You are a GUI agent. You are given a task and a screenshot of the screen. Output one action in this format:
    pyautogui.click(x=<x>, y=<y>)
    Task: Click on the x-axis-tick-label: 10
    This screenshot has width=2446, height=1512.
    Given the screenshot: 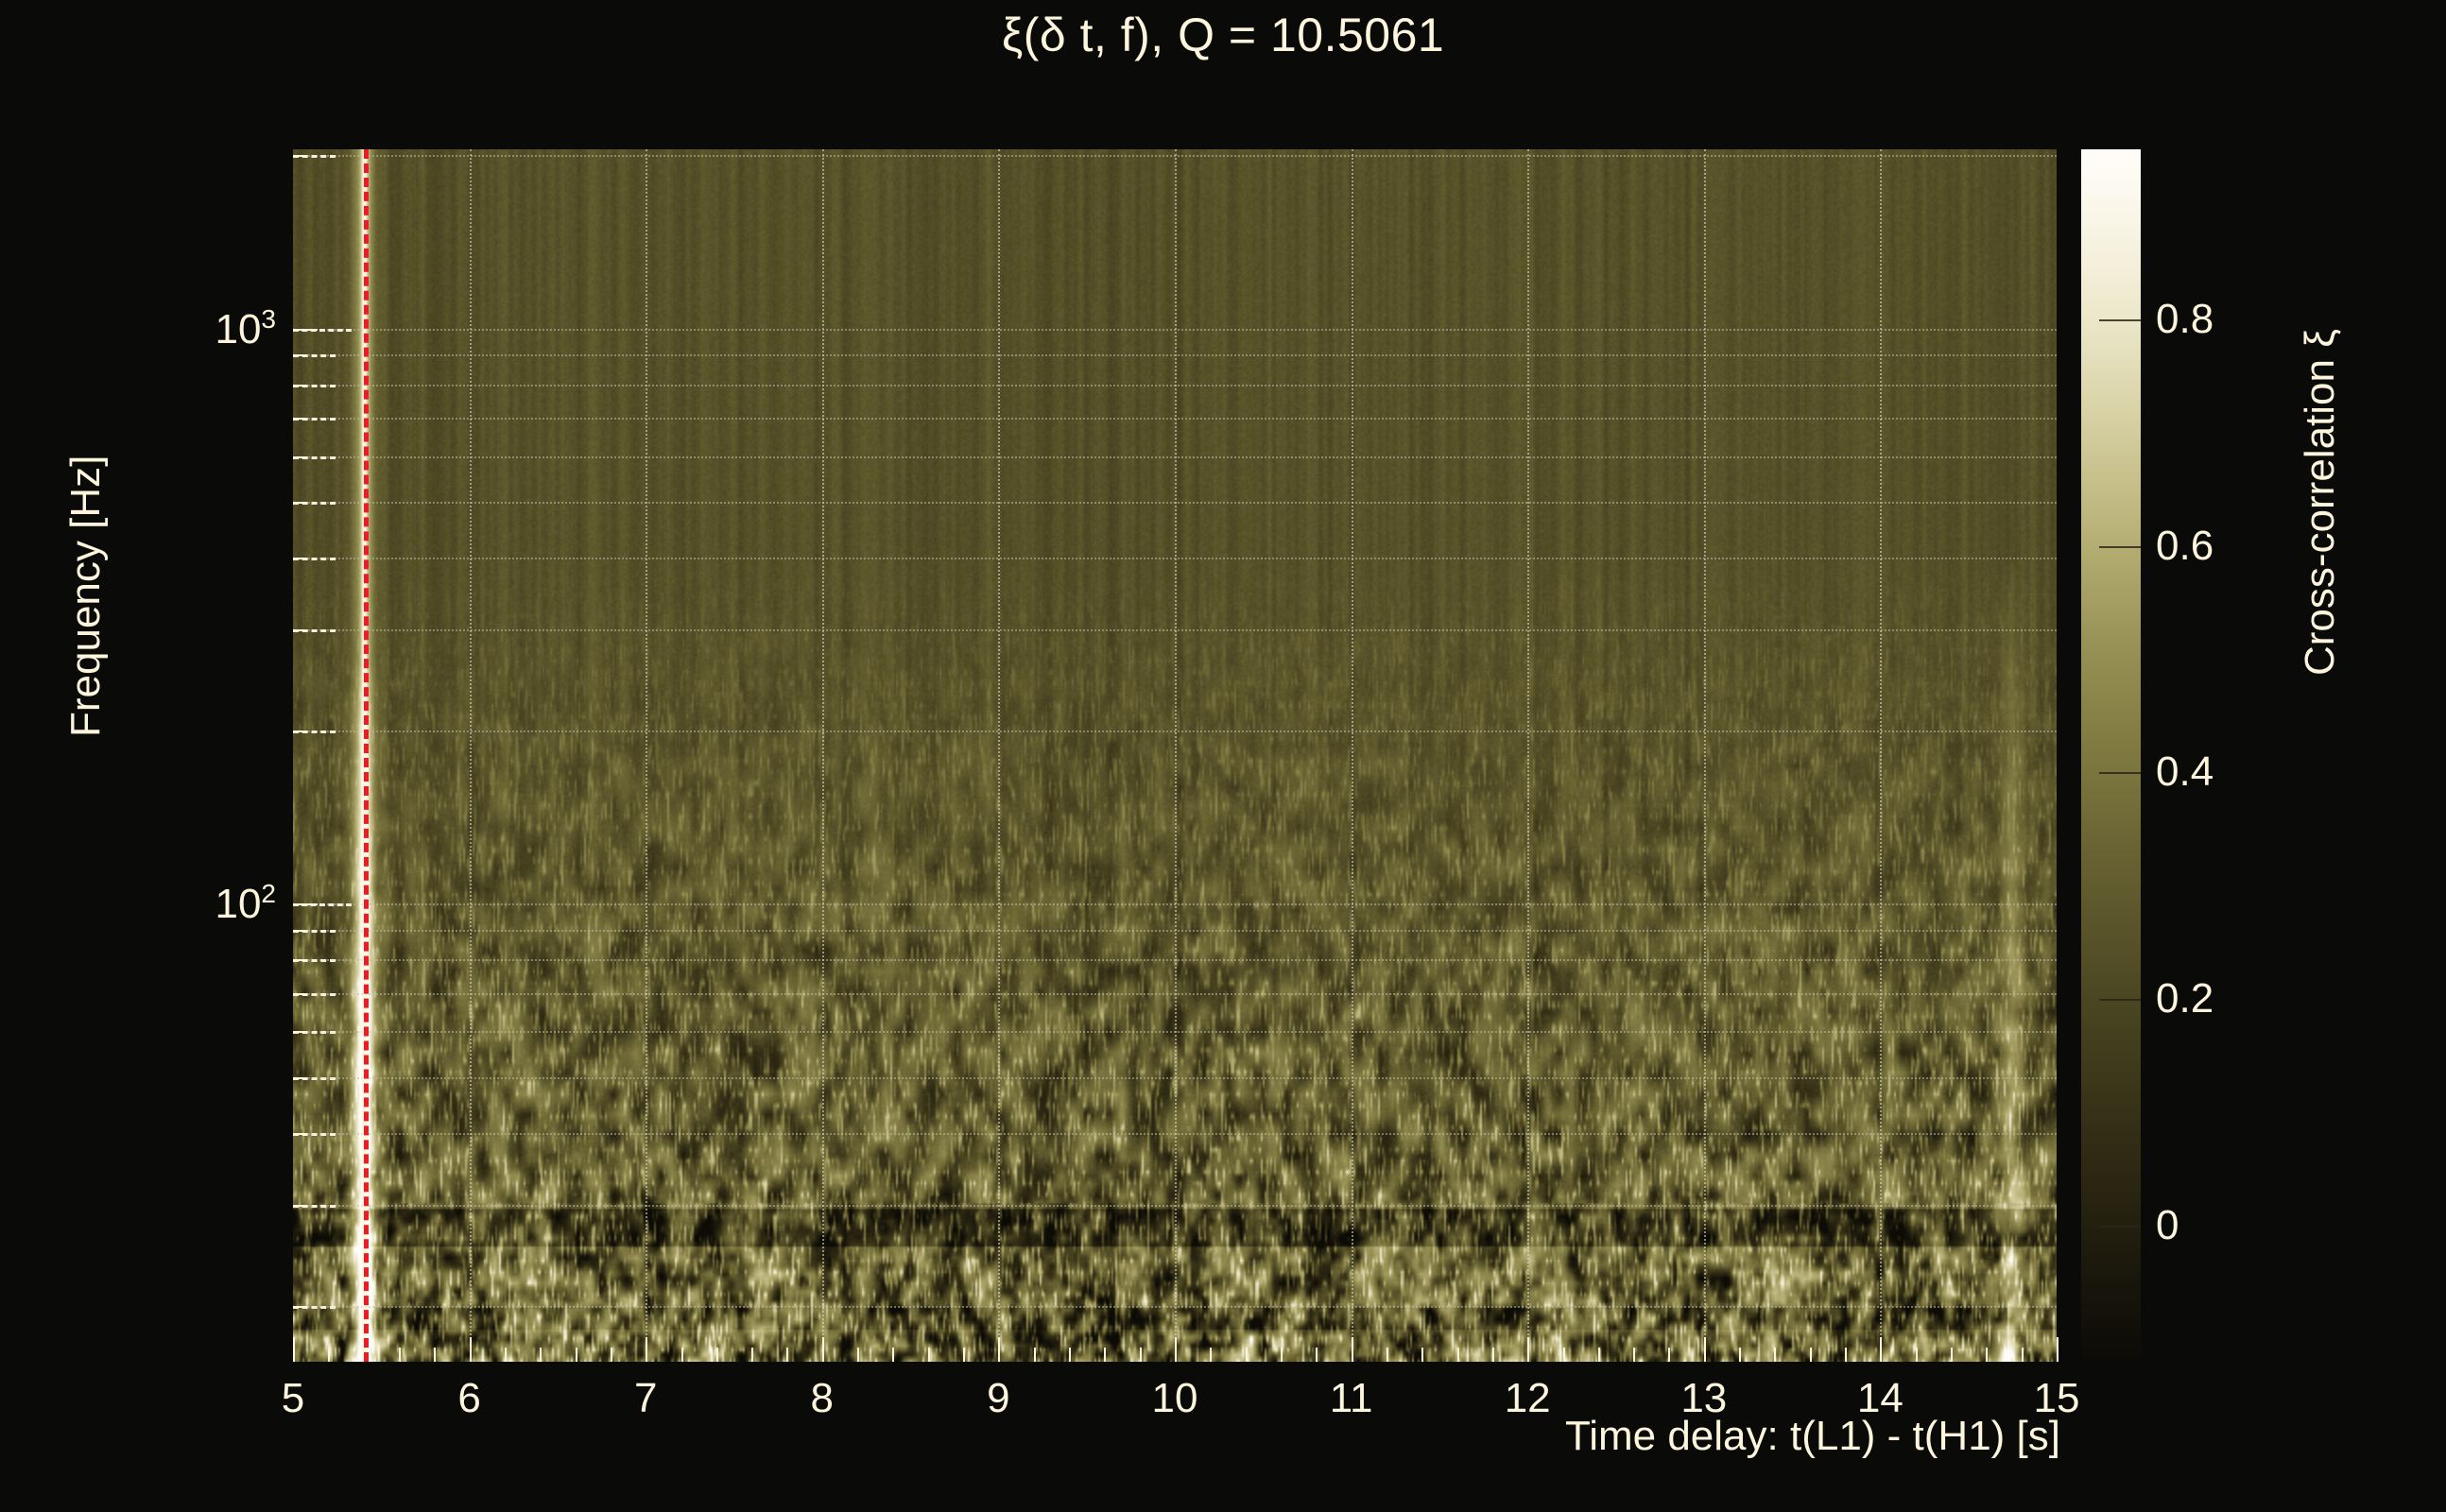 What is the action you would take?
    pyautogui.click(x=1174, y=1398)
    